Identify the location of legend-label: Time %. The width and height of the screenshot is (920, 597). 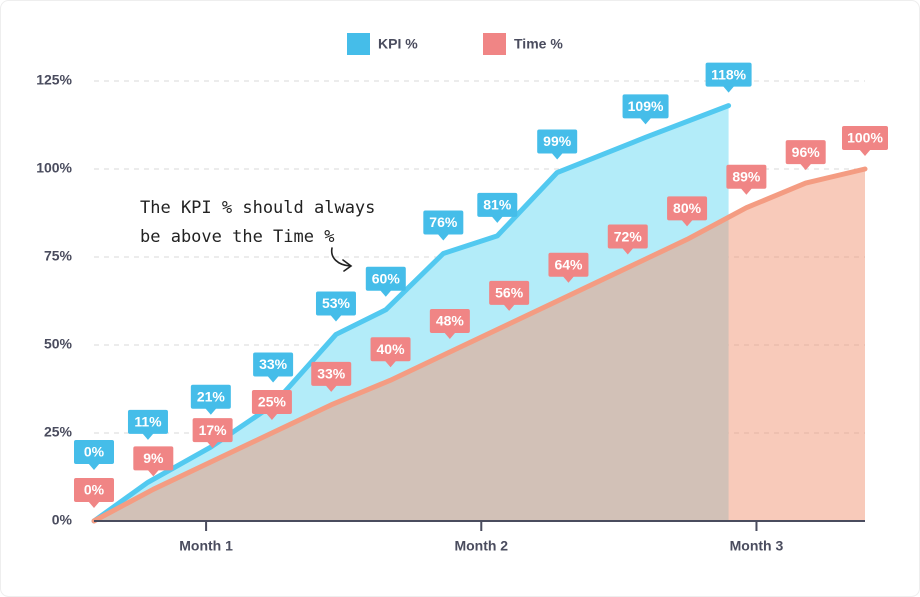
(538, 44).